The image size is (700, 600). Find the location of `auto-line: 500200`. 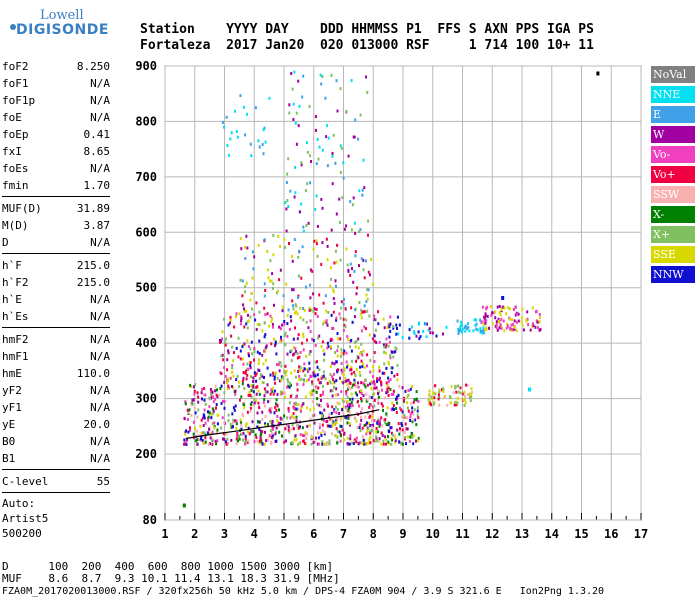

auto-line: 500200 is located at coordinates (22, 533).